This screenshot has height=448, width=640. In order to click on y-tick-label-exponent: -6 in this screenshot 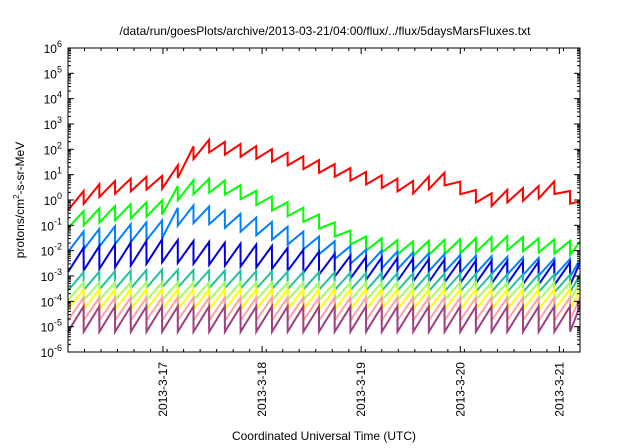, I will do `click(58, 348)`.